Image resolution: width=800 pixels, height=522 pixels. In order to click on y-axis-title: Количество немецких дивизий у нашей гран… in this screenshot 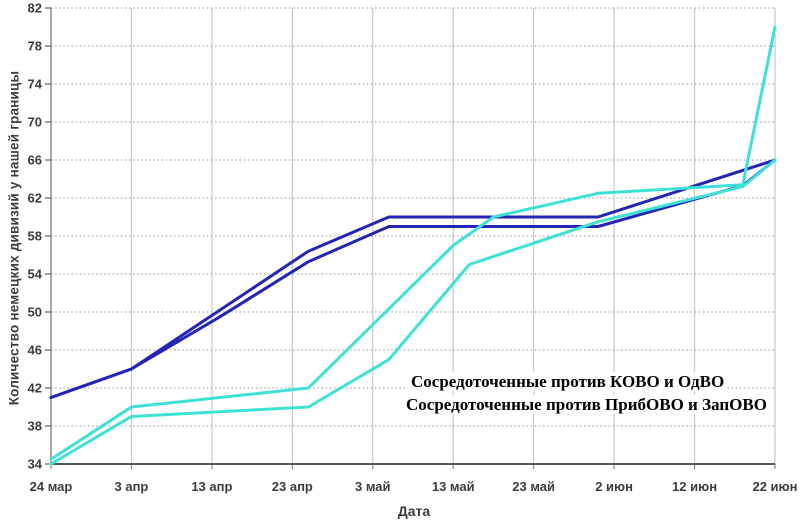, I will do `click(14, 238)`.